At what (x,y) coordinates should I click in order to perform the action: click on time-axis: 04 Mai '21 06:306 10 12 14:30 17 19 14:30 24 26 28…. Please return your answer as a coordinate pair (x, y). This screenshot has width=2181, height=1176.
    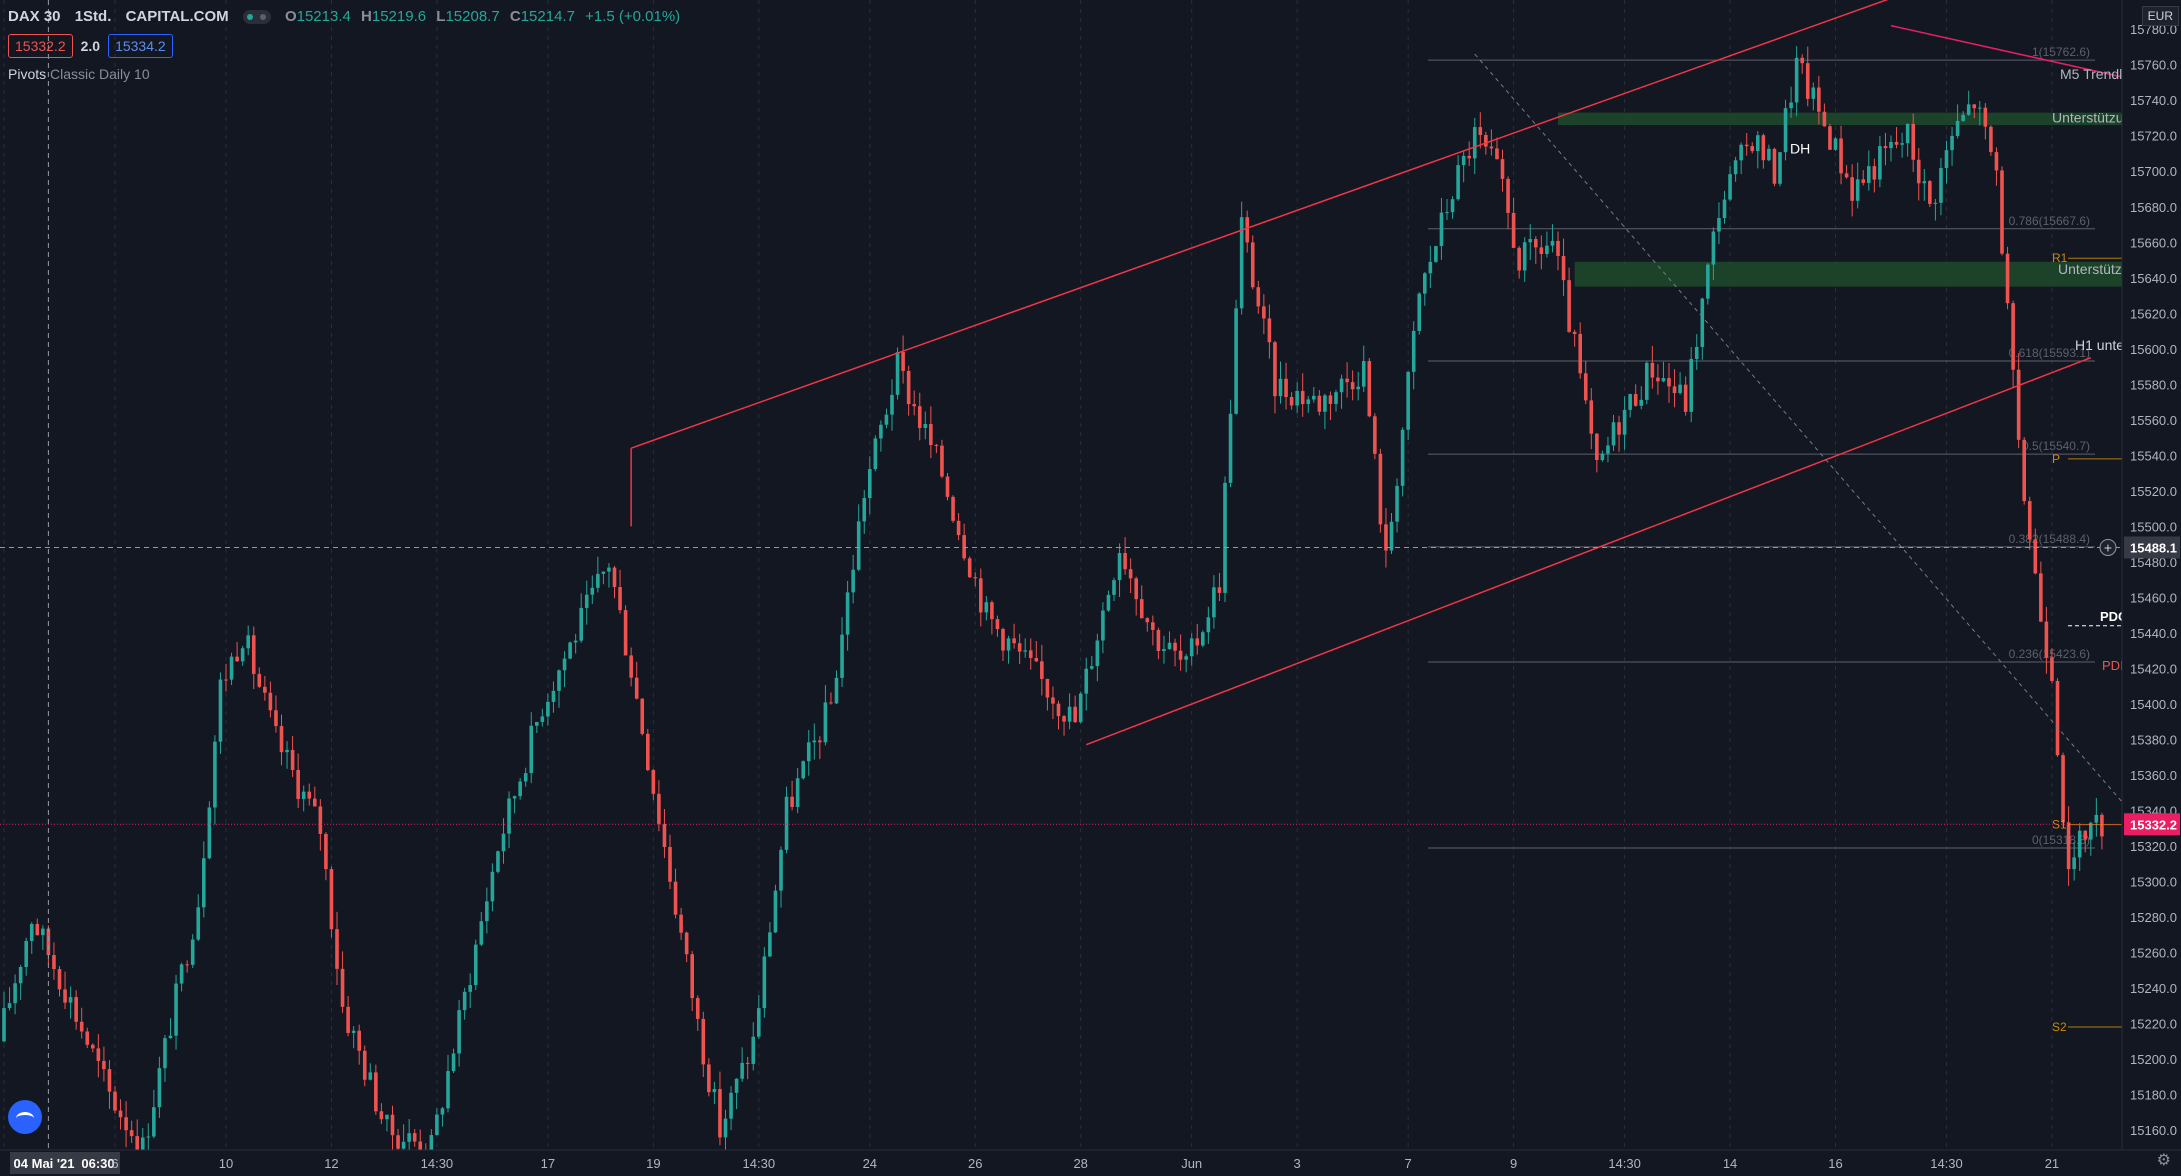
    Looking at the image, I should click on (1090, 1162).